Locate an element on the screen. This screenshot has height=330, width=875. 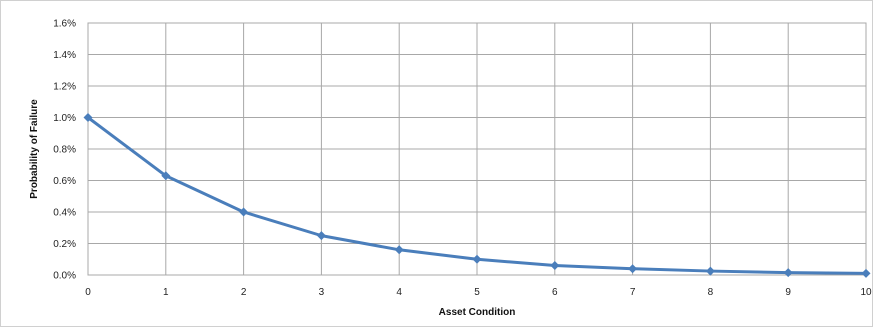
y-tick-label: 0.8% is located at coordinates (64, 150).